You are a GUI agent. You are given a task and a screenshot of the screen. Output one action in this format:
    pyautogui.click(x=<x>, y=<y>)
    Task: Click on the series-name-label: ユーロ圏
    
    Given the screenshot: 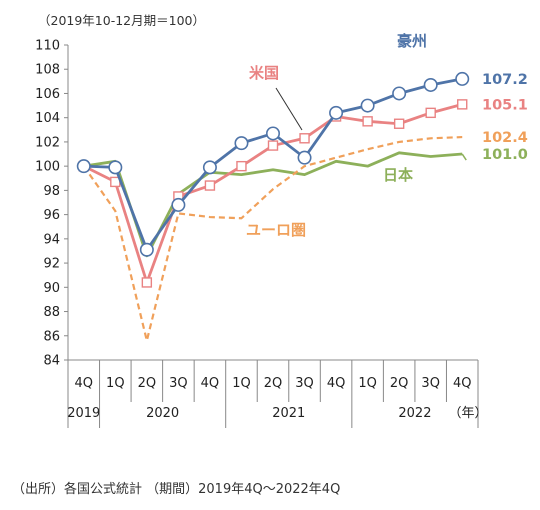 What is the action you would take?
    pyautogui.click(x=276, y=230)
    